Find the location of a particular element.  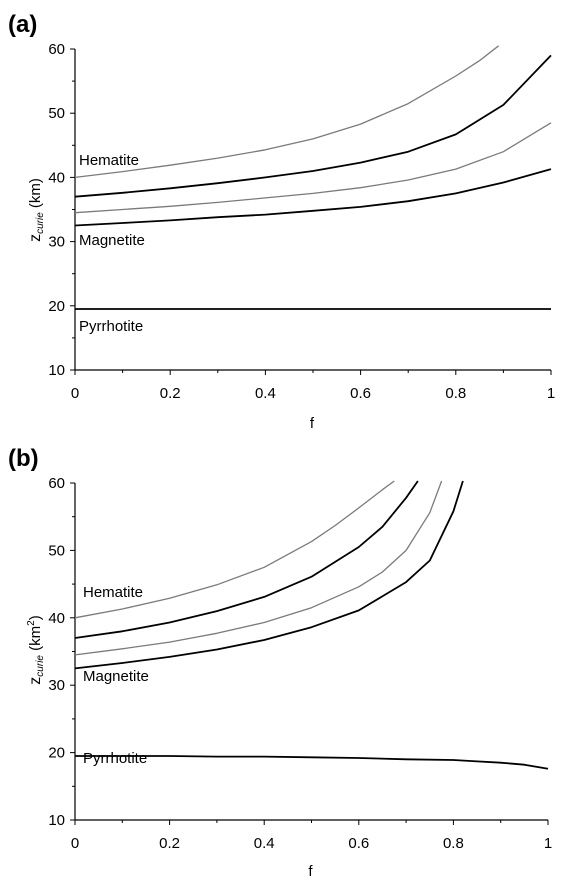

y-axis-title: zcurie (km) is located at coordinates (36, 210).